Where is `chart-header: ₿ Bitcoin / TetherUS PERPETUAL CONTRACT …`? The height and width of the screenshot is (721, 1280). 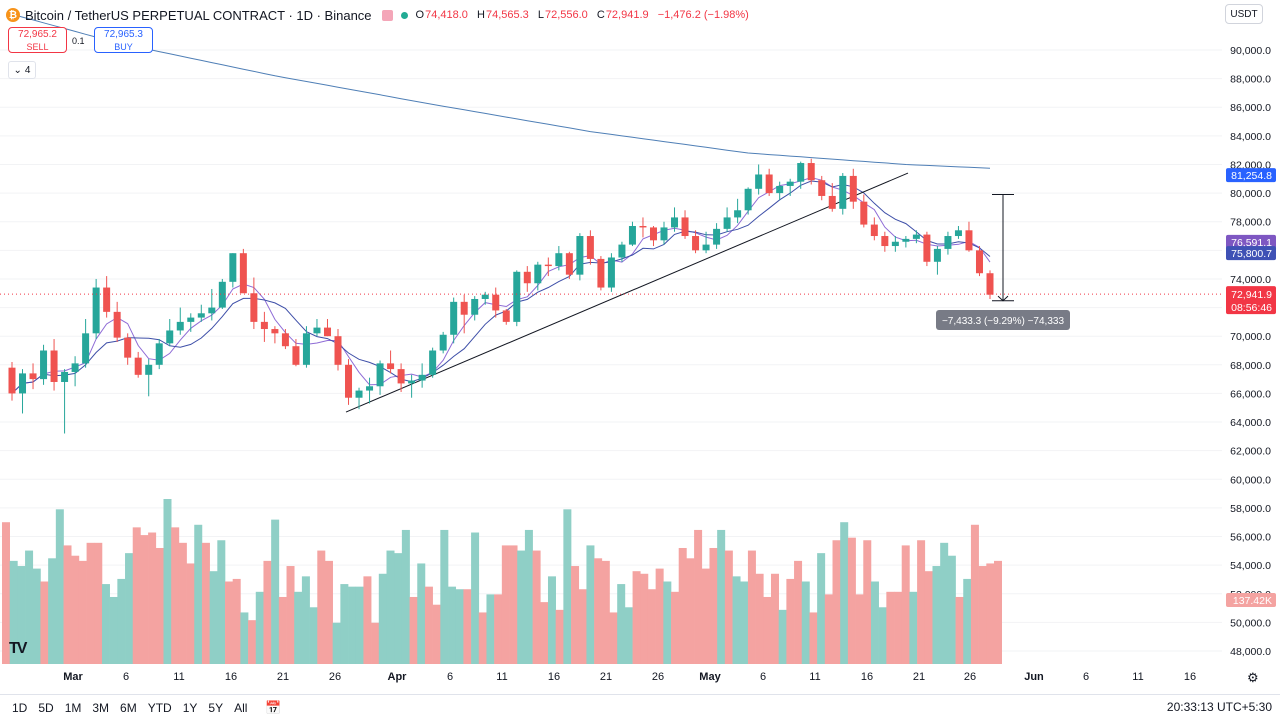 chart-header: ₿ Bitcoin / TetherUS PERPETUAL CONTRACT … is located at coordinates (380, 15).